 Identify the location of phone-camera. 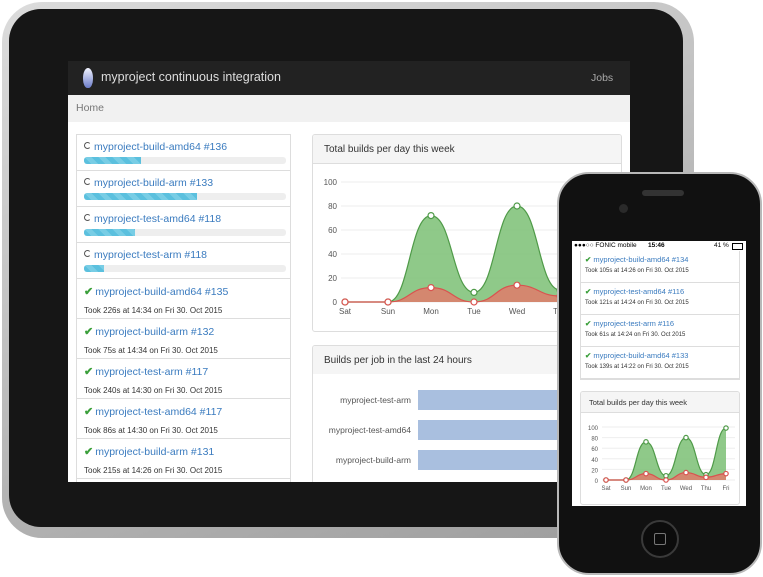
(623, 208).